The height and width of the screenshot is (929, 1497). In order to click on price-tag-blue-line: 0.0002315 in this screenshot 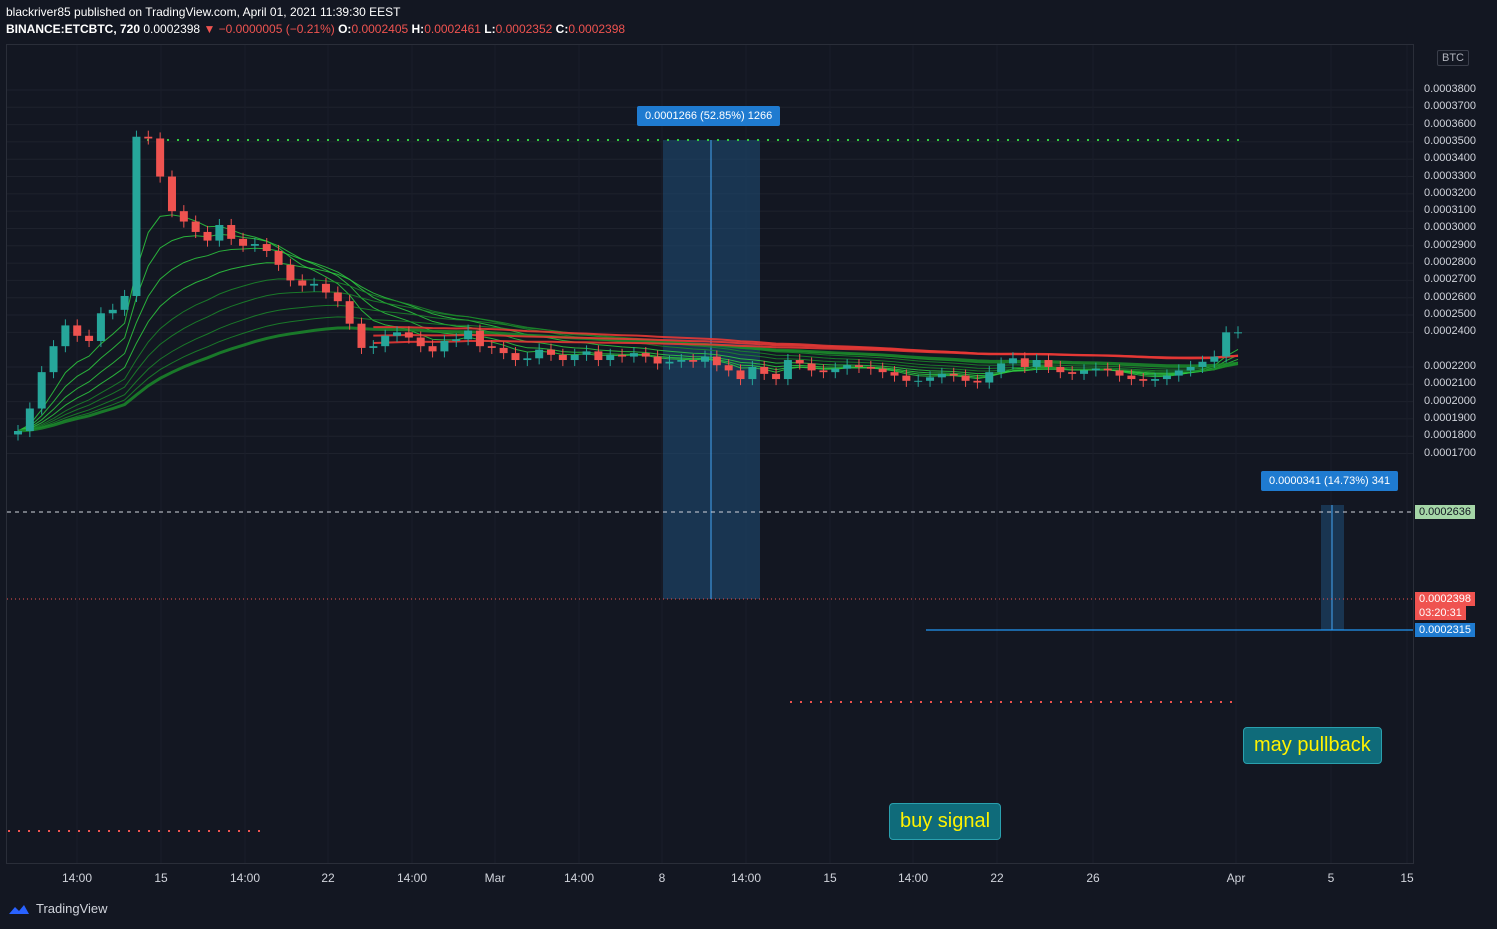, I will do `click(1445, 630)`.